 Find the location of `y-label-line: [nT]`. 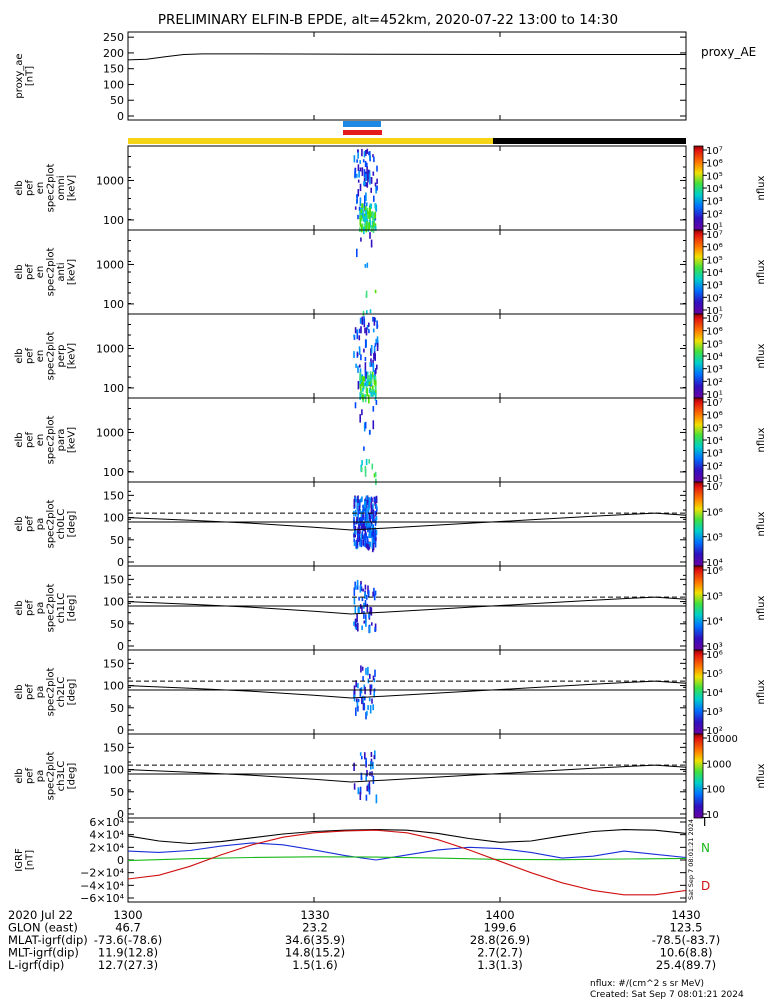

y-label-line: [nT] is located at coordinates (30, 76).